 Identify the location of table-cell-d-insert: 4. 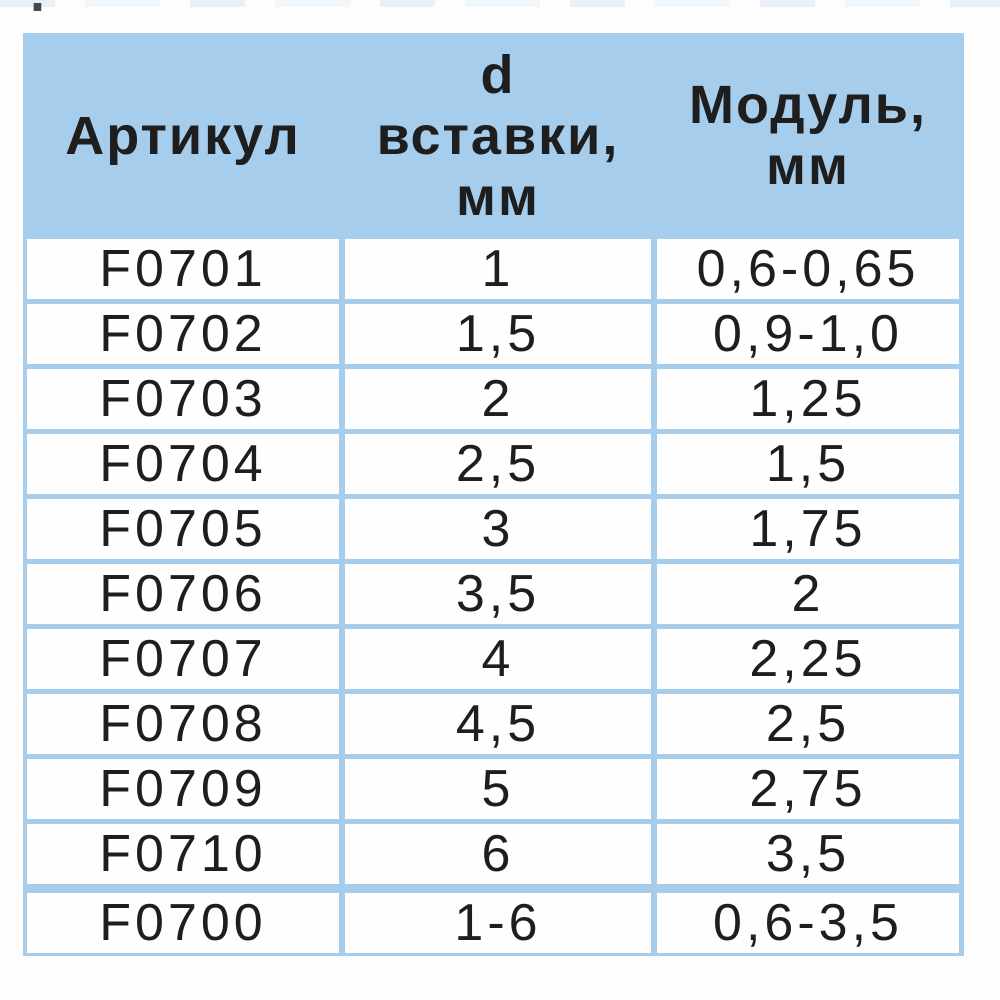
(498, 659).